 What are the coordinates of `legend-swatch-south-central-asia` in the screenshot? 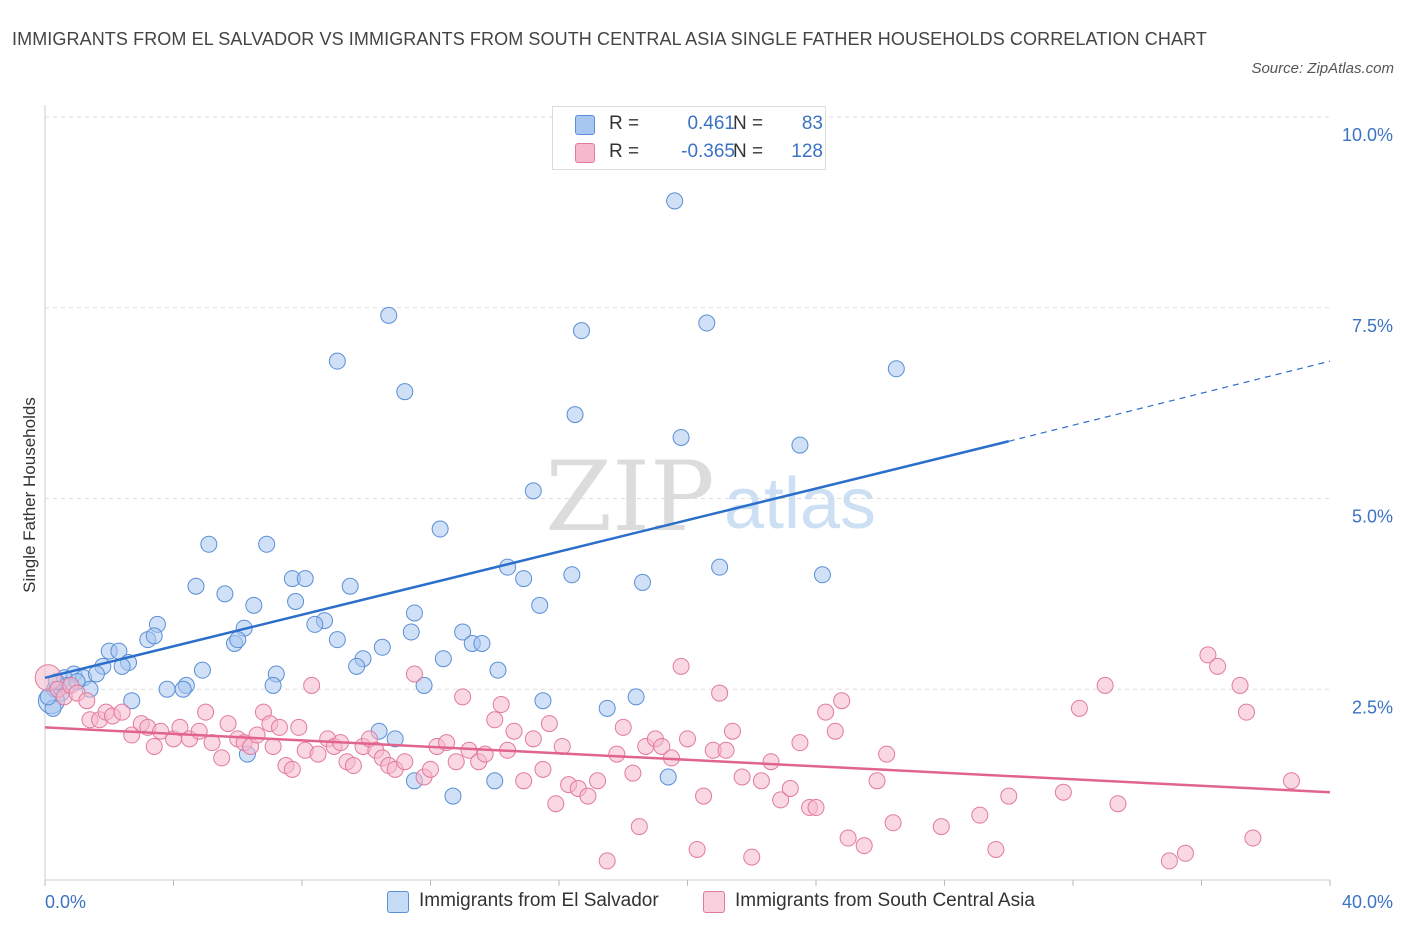 It's located at (585, 153).